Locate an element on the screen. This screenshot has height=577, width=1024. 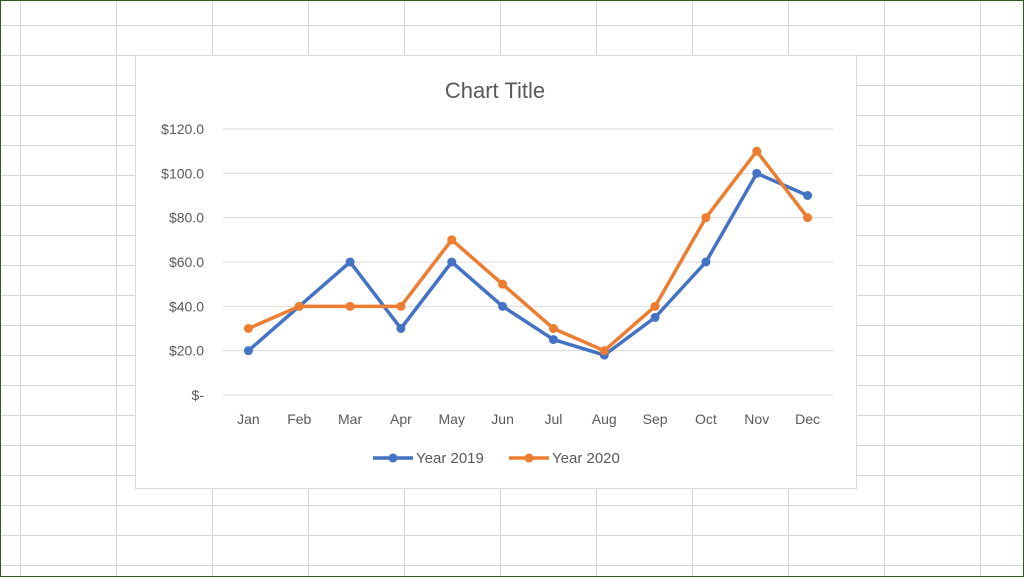
legend-entry: Year 2020 is located at coordinates (586, 458).